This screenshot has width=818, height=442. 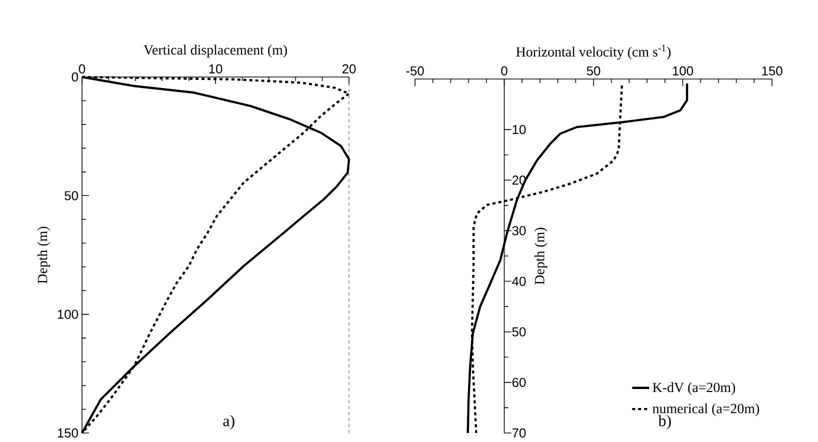 I want to click on y-tick-label: 70, so click(x=519, y=433).